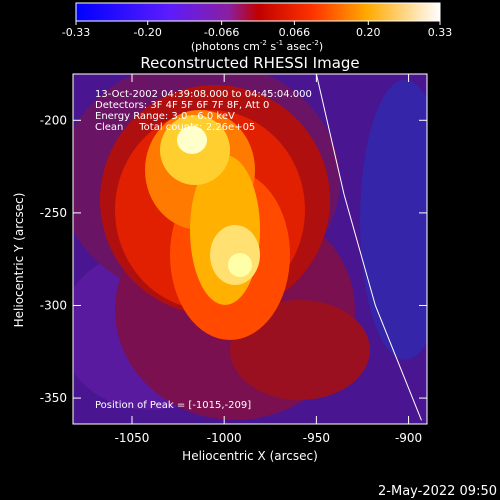 Image resolution: width=500 pixels, height=500 pixels. I want to click on annotation-clean-counts: Clean Total counts: 2.26e+05, so click(175, 127).